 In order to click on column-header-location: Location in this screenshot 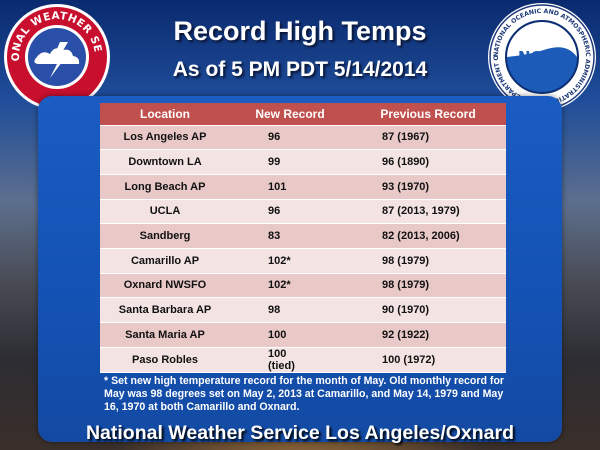, I will do `click(165, 114)`.